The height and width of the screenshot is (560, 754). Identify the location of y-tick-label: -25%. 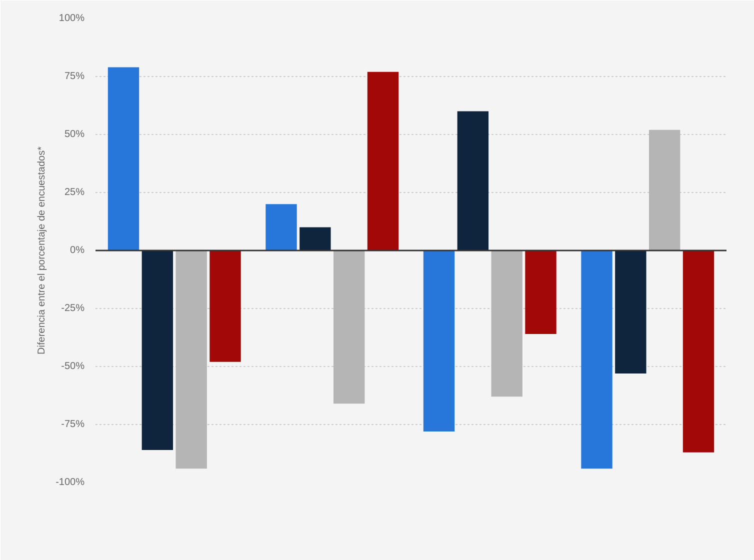
(73, 308).